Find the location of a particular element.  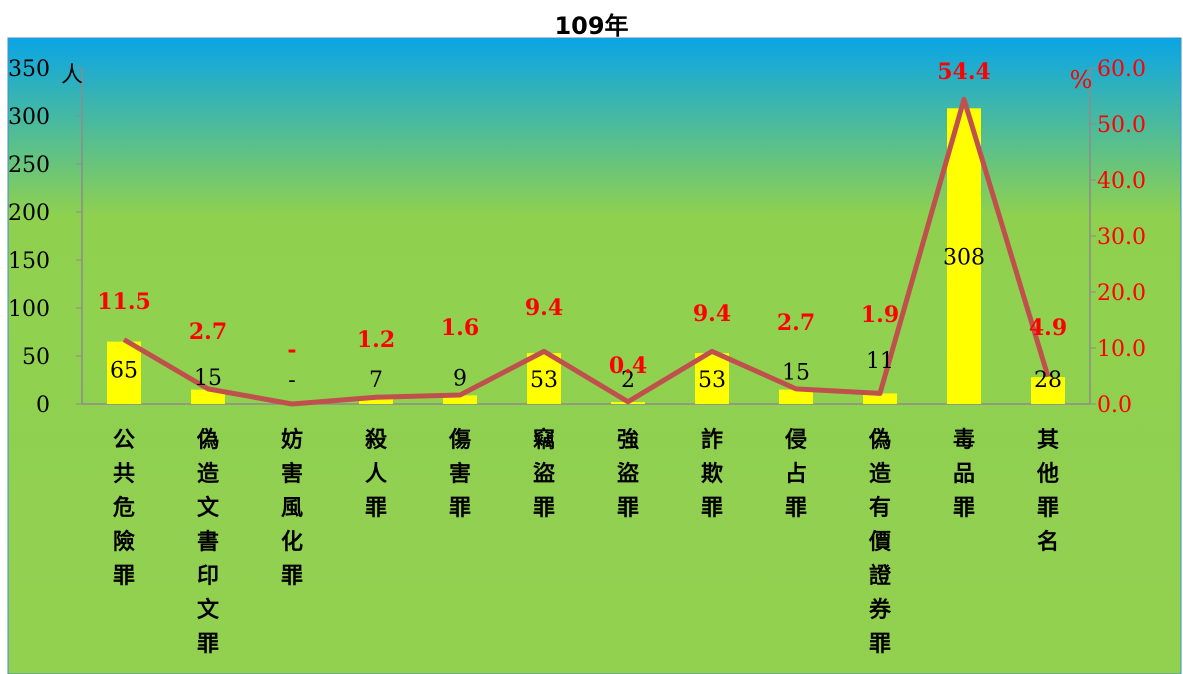

category-label-char: 價 is located at coordinates (880, 542).